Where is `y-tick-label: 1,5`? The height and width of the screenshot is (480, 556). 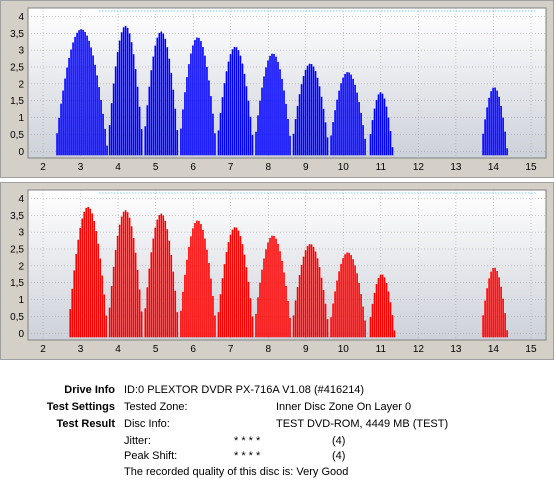
y-tick-label: 1,5 is located at coordinates (17, 283).